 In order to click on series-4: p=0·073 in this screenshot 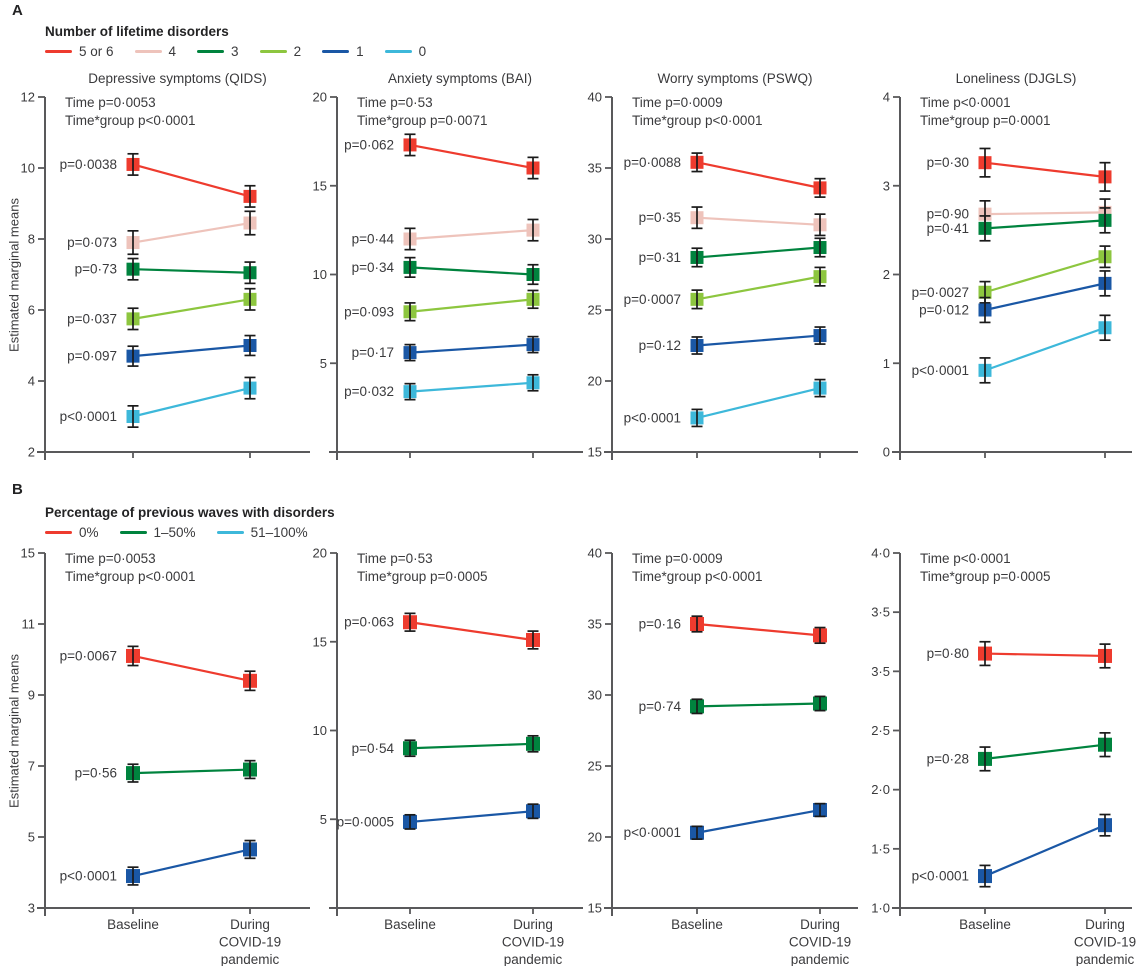, I will do `click(162, 233)`.